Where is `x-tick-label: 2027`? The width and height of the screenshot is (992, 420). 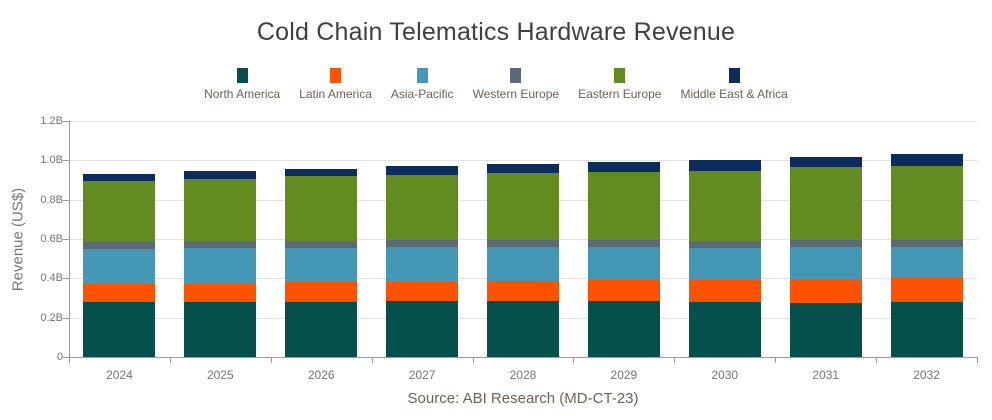
x-tick-label: 2027 is located at coordinates (422, 375).